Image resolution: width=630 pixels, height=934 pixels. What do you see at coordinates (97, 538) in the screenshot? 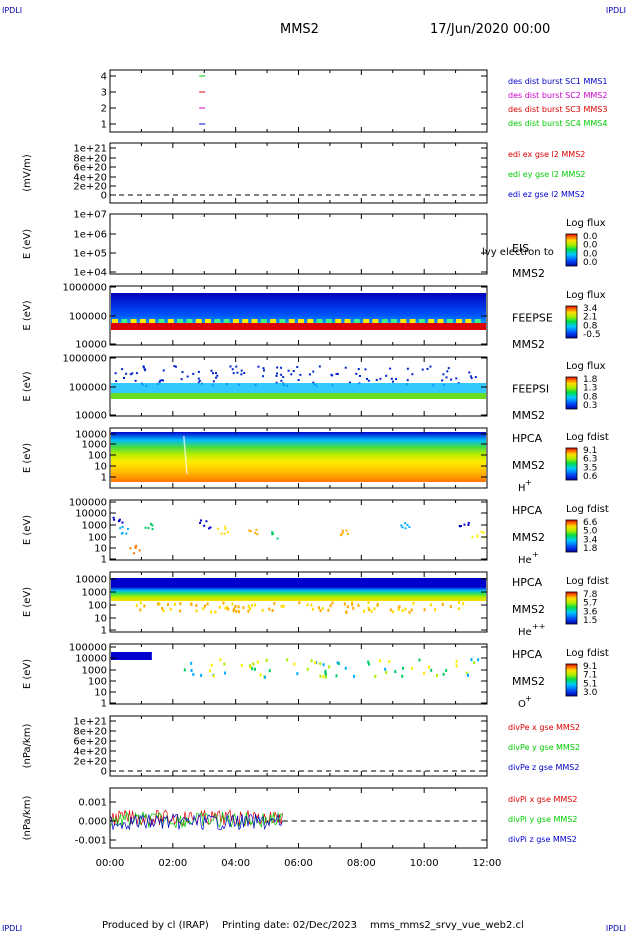
I see `y-tick-label: 100` at bounding box center [97, 538].